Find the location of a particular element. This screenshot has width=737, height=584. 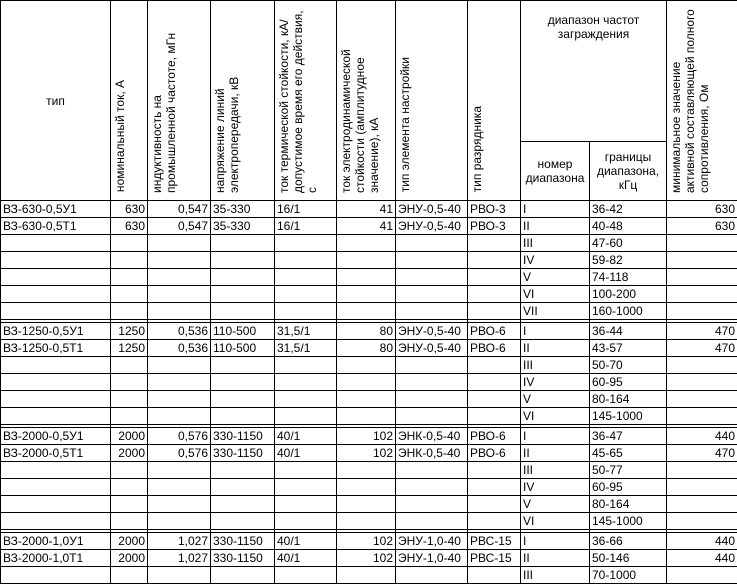

cell-rated-current: 1250 is located at coordinates (129, 331).